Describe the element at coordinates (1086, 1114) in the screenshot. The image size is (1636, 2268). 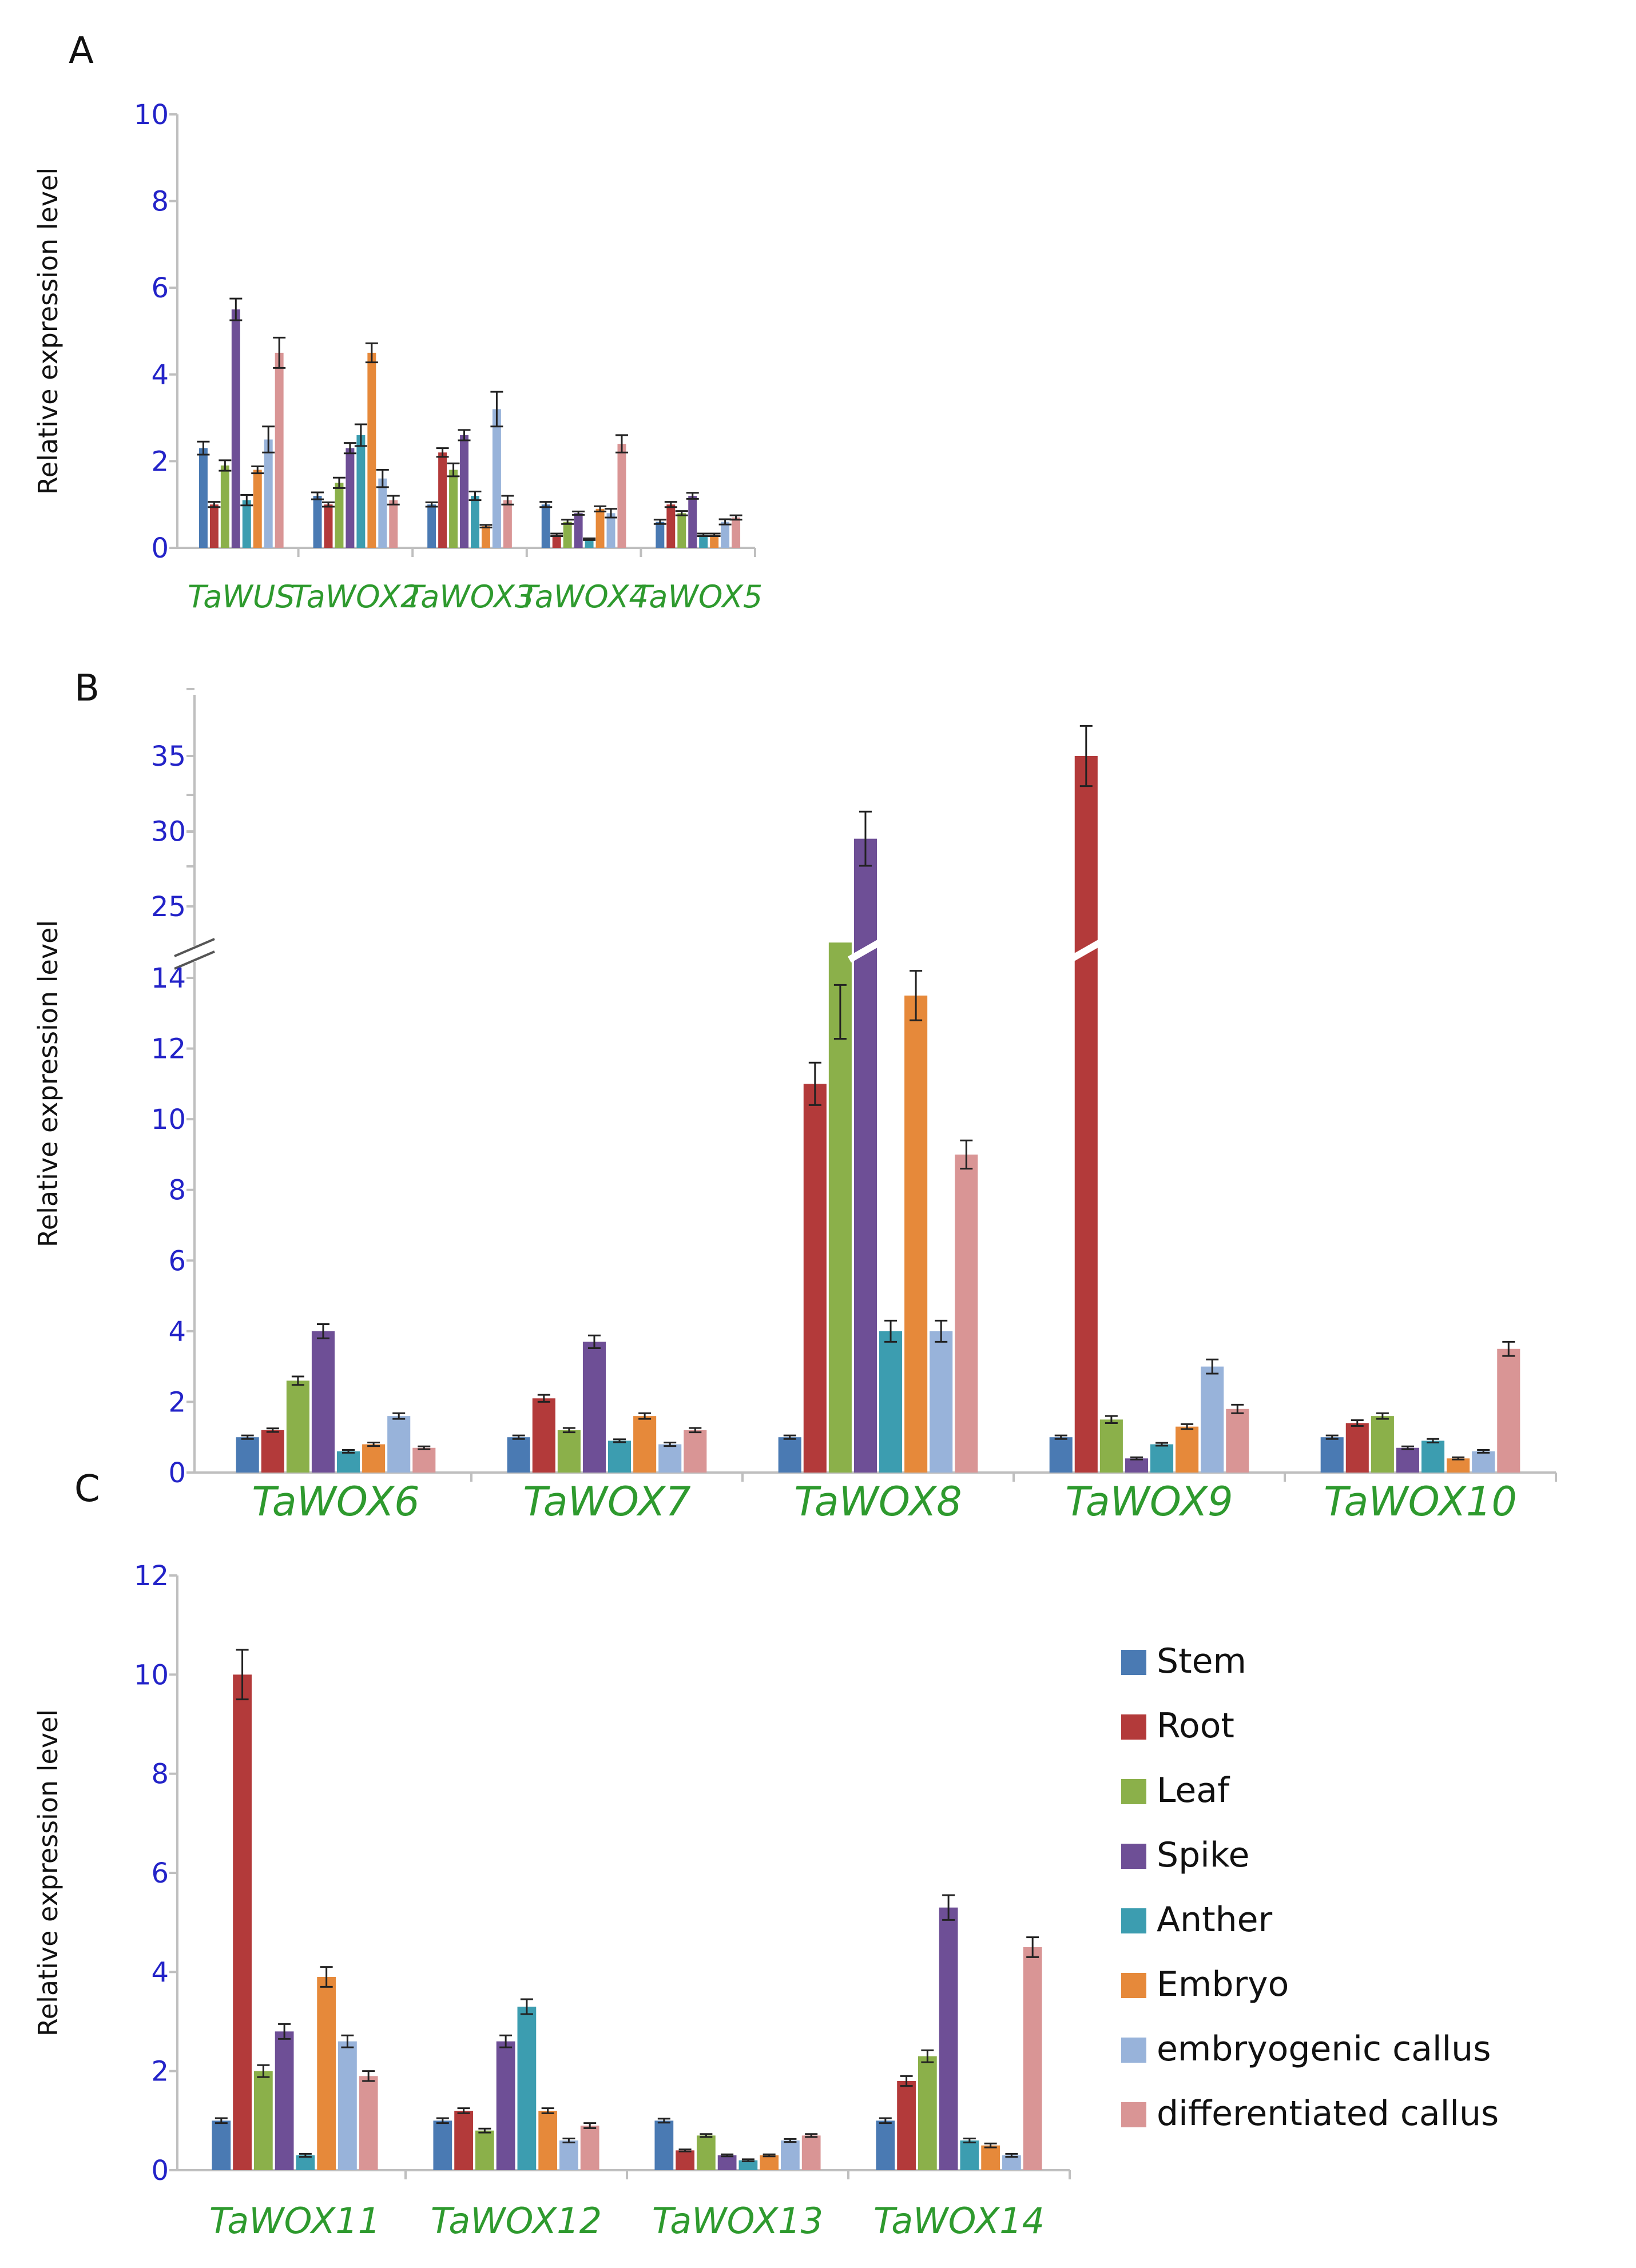
I see `bar-tawox9-root` at that location.